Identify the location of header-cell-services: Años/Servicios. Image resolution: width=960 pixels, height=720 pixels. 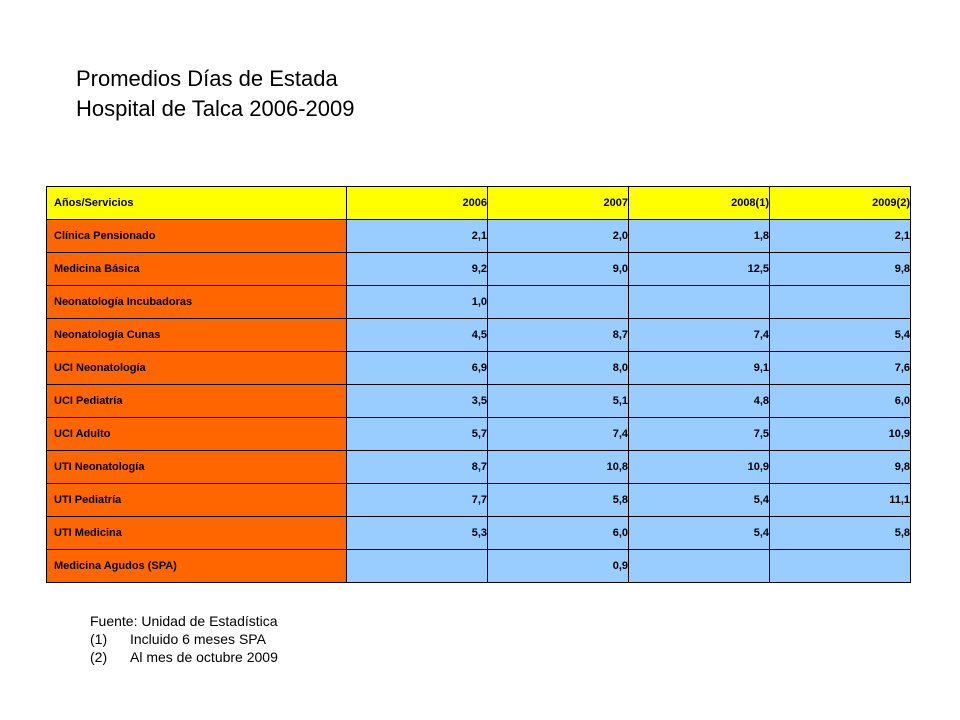
(196, 203).